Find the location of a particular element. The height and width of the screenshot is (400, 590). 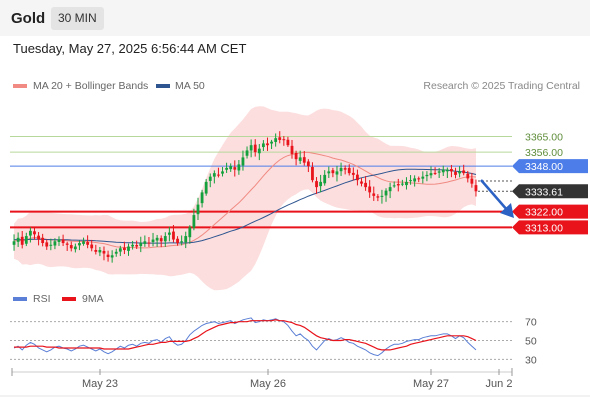

x-tick-label: May 26 is located at coordinates (268, 384).